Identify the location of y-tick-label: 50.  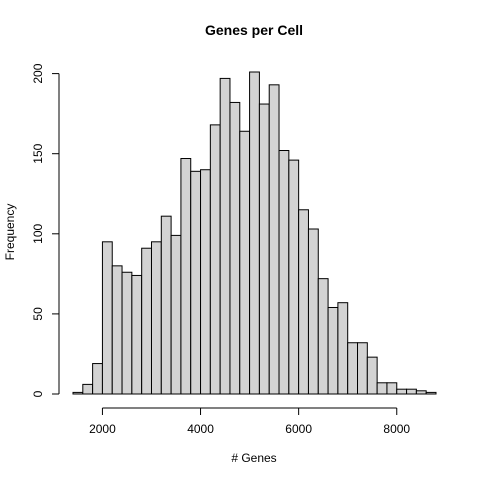
(38, 314).